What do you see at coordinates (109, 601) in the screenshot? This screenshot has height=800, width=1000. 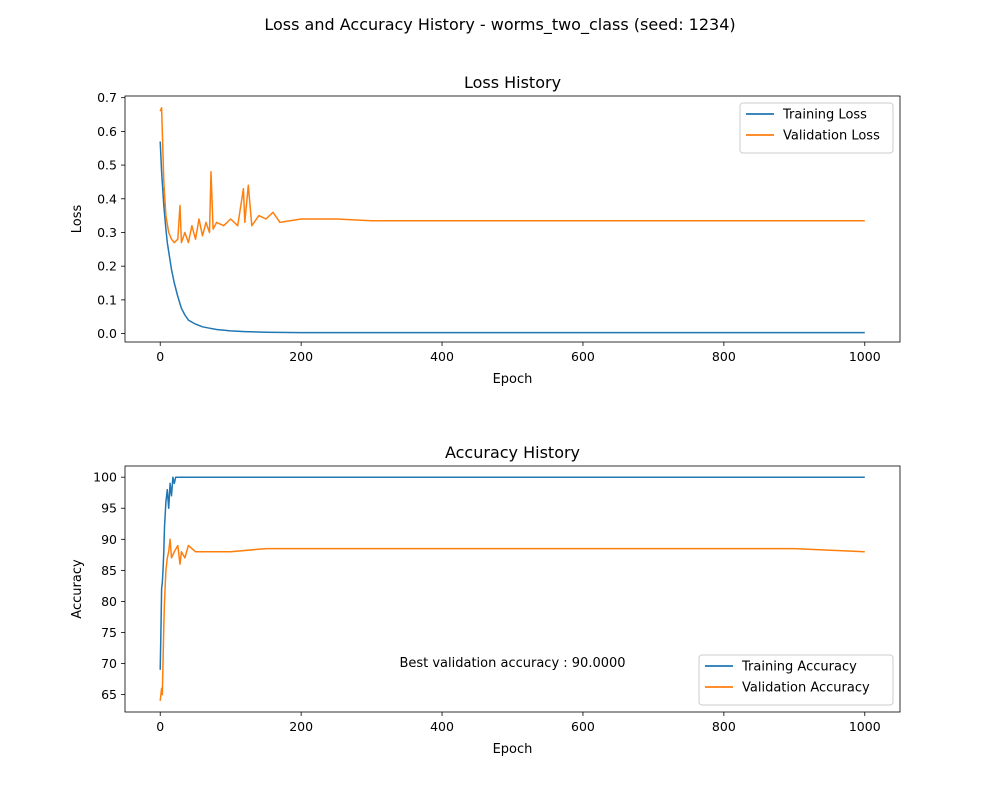 I see `y-tick-label: 80` at bounding box center [109, 601].